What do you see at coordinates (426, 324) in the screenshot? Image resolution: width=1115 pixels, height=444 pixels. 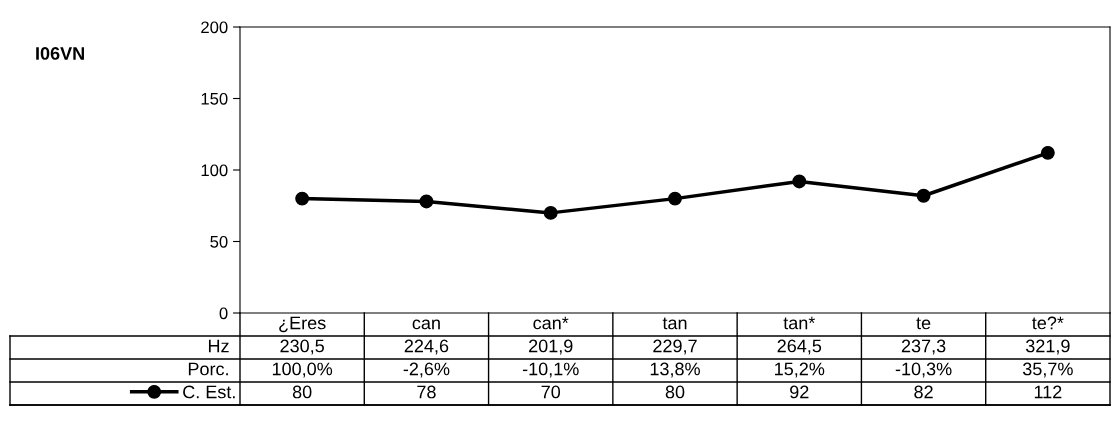 I see `x-tick-label: can` at bounding box center [426, 324].